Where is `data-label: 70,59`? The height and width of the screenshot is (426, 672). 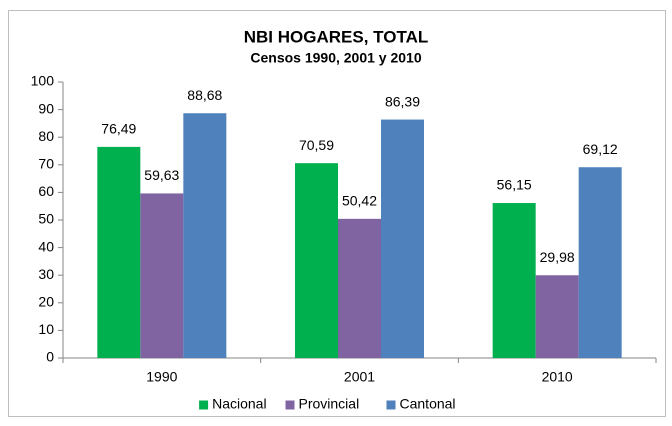 data-label: 70,59 is located at coordinates (316, 145).